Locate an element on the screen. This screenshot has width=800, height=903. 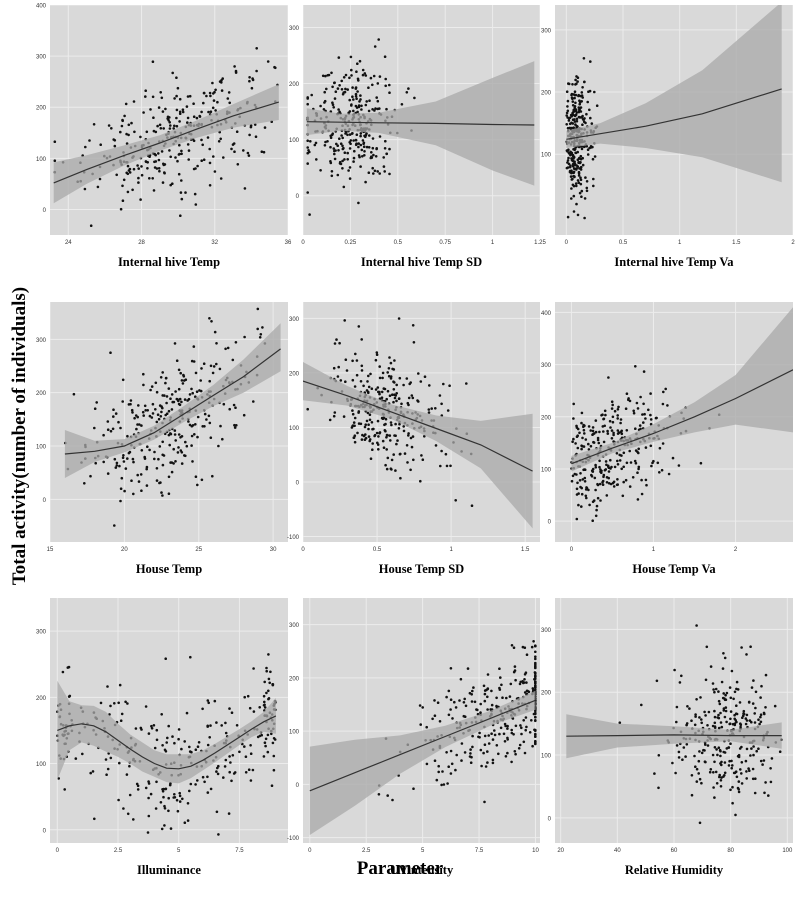
y-tick-label: 200 is located at coordinates (546, 694).